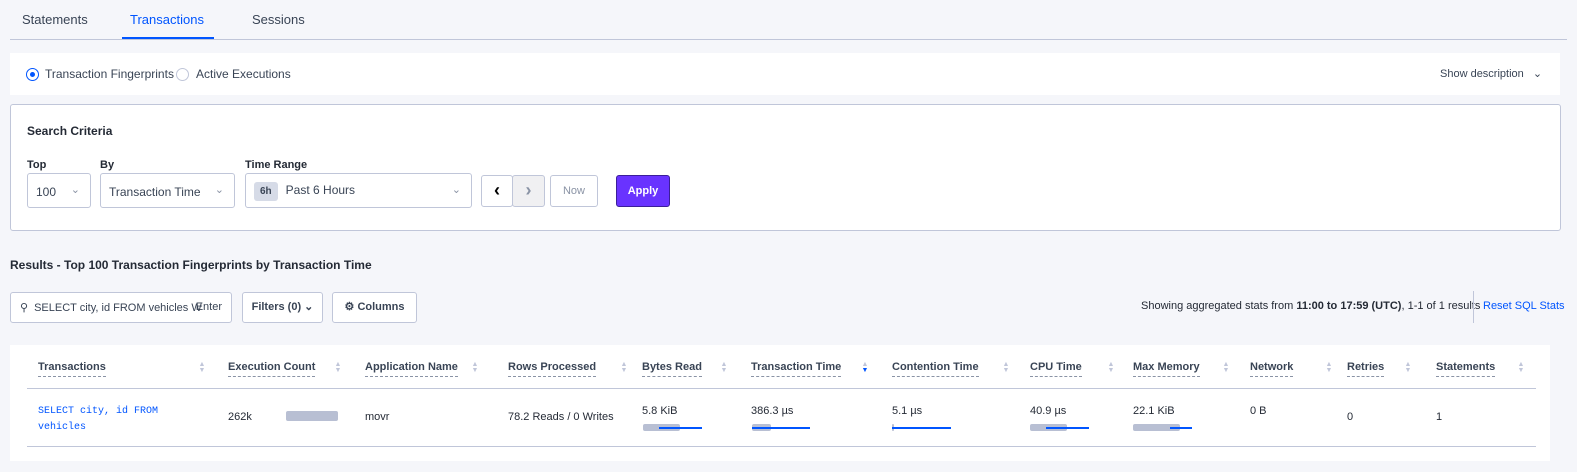 Image resolution: width=1577 pixels, height=472 pixels. What do you see at coordinates (411, 369) in the screenshot?
I see `header-application-name: Application Name` at bounding box center [411, 369].